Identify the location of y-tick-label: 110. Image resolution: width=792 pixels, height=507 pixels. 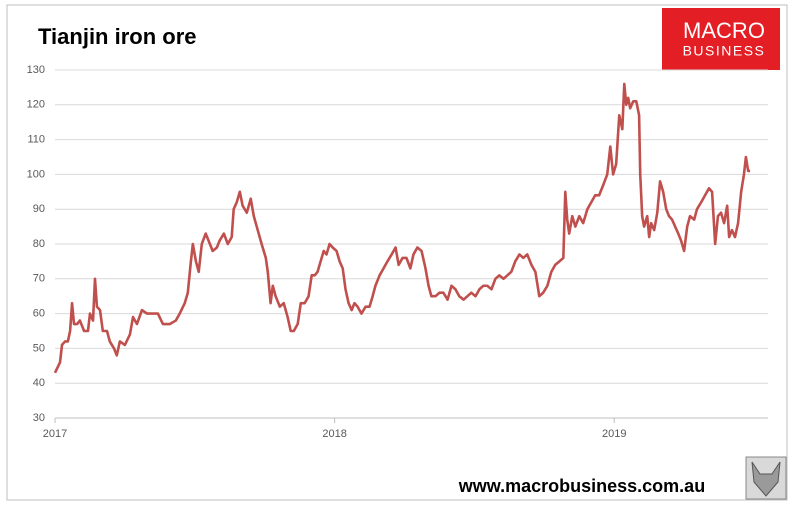
(36, 140).